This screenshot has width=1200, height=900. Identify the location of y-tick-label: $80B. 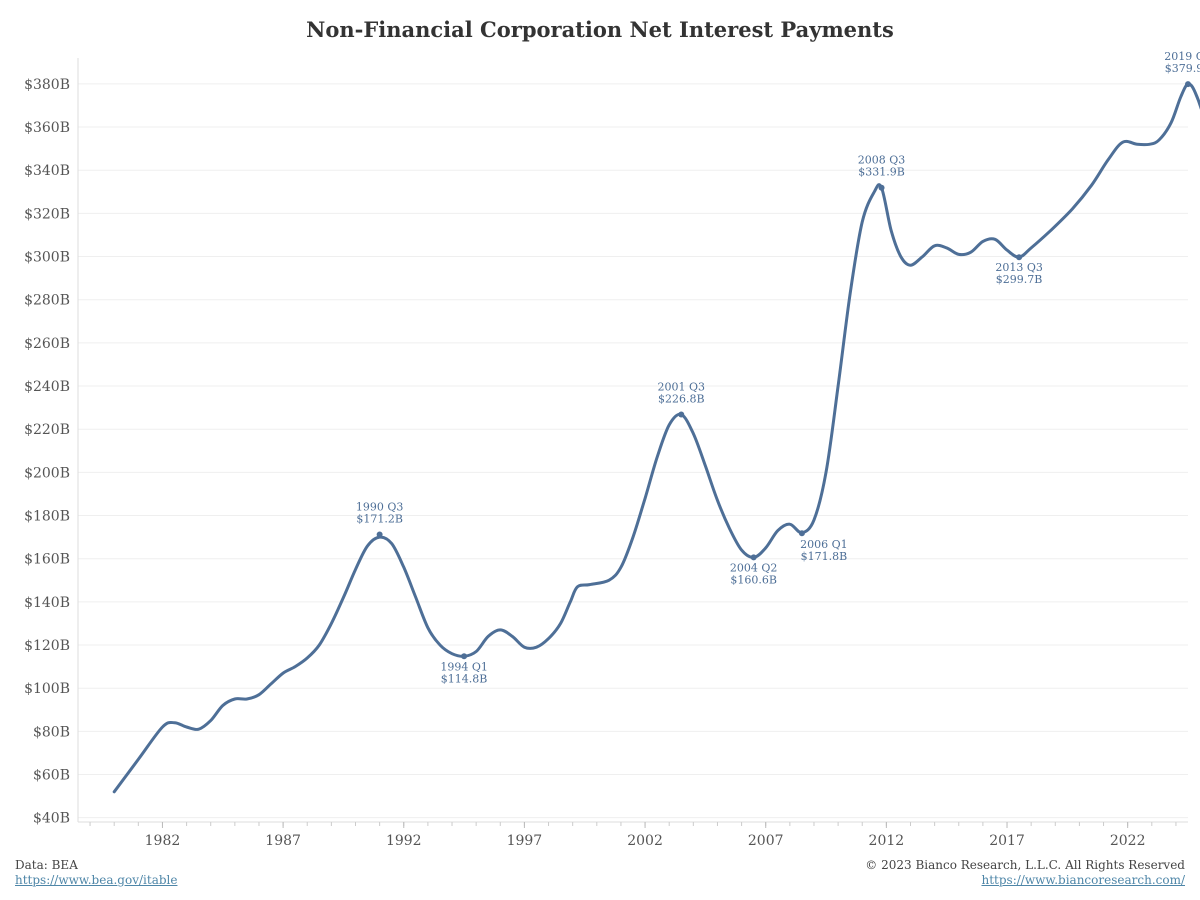
(51, 732).